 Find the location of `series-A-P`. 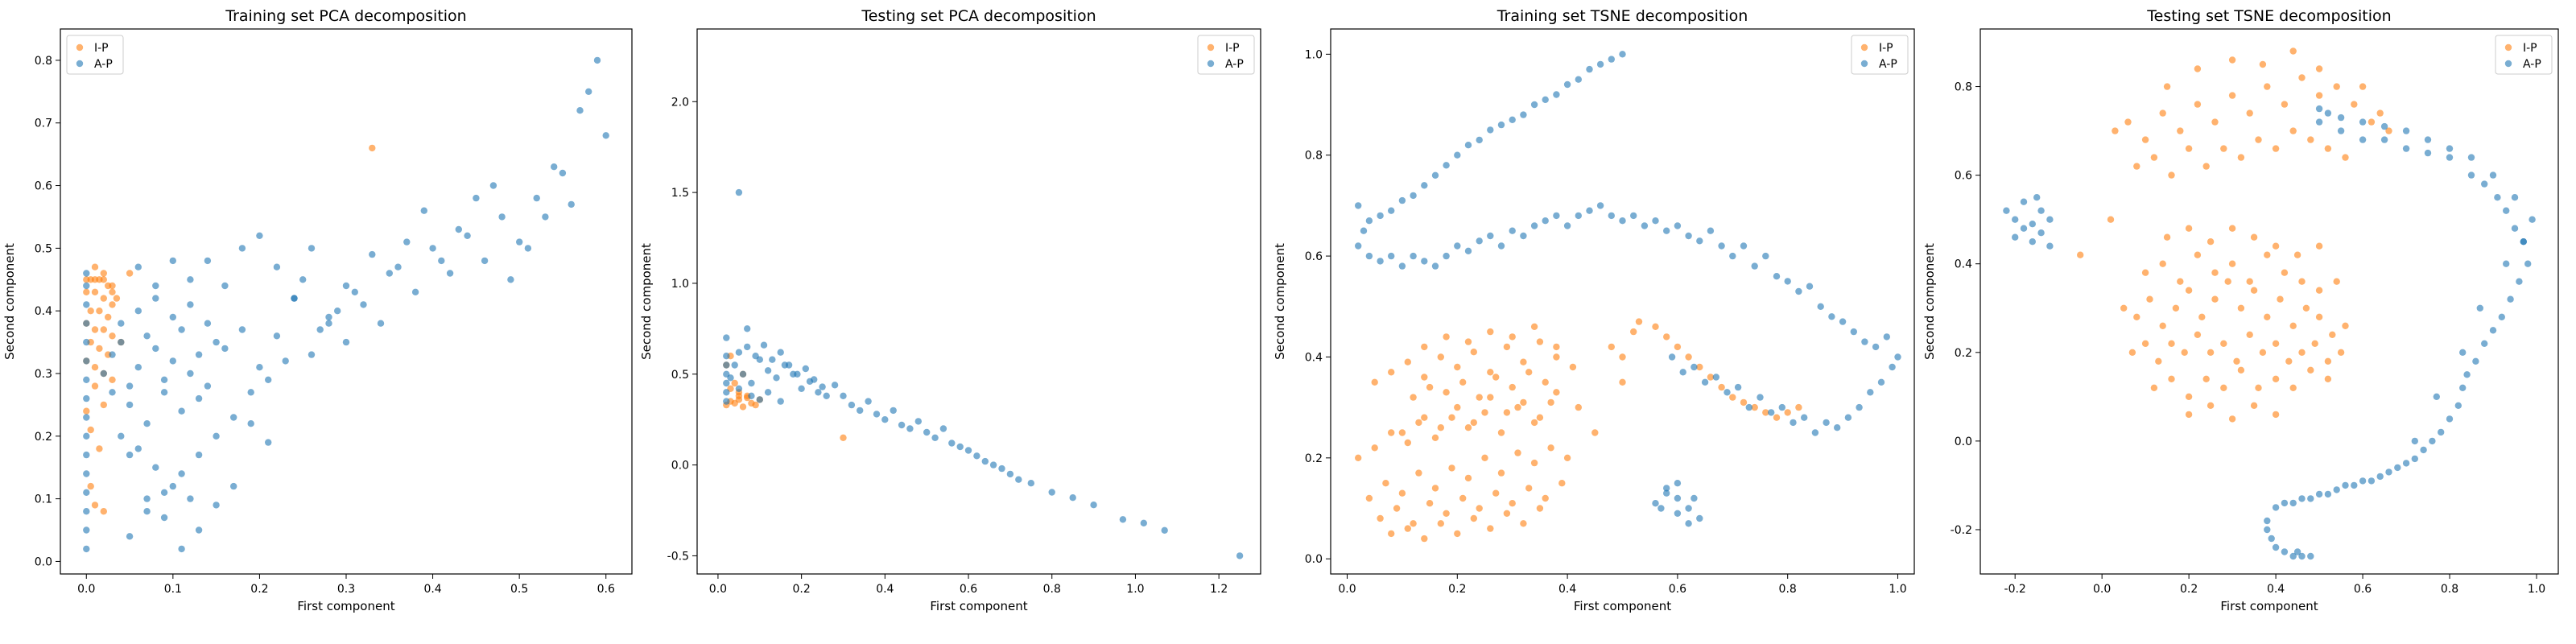

series-A-P is located at coordinates (983, 373).